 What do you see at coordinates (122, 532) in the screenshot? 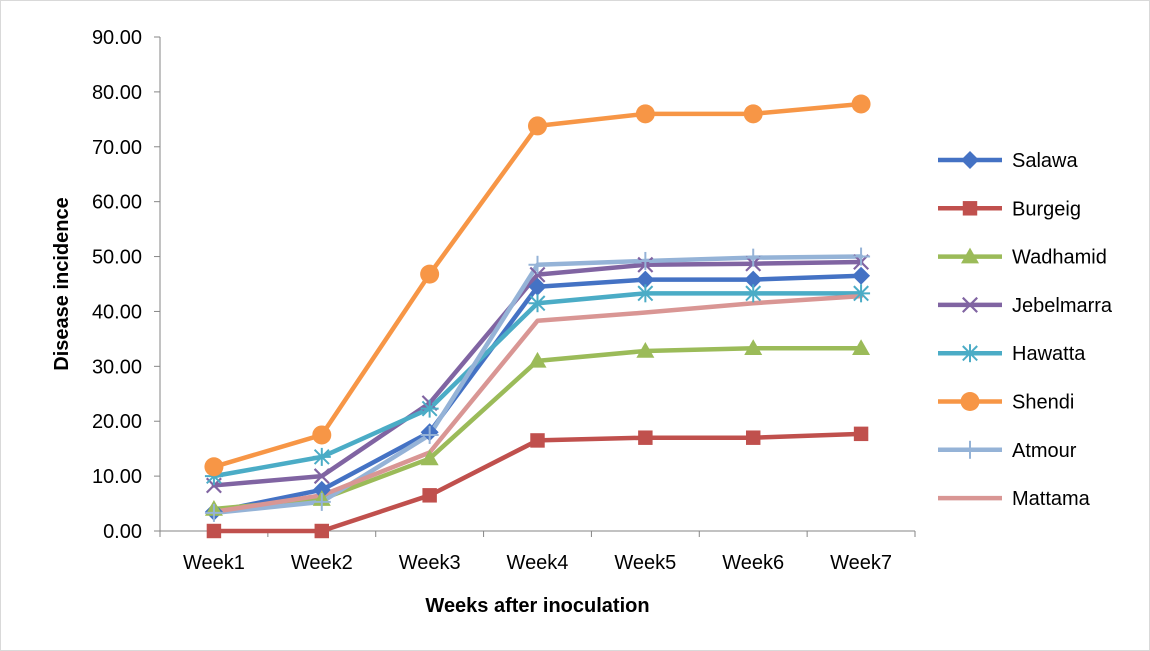
I see `y-tick-label: 0.00` at bounding box center [122, 532].